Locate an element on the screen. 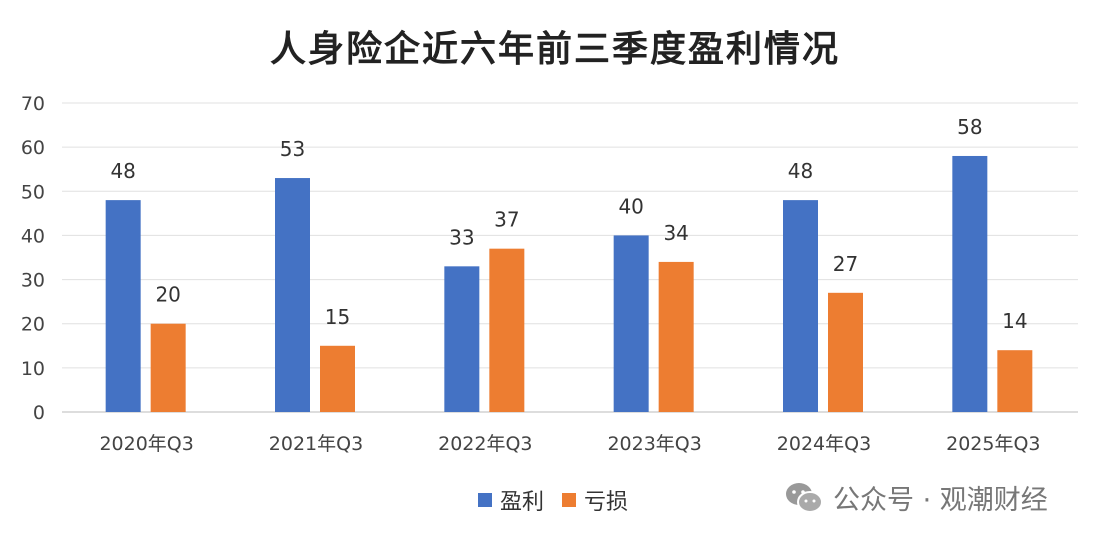 Image resolution: width=1110 pixels, height=540 pixels. data-label: 34 is located at coordinates (675, 233).